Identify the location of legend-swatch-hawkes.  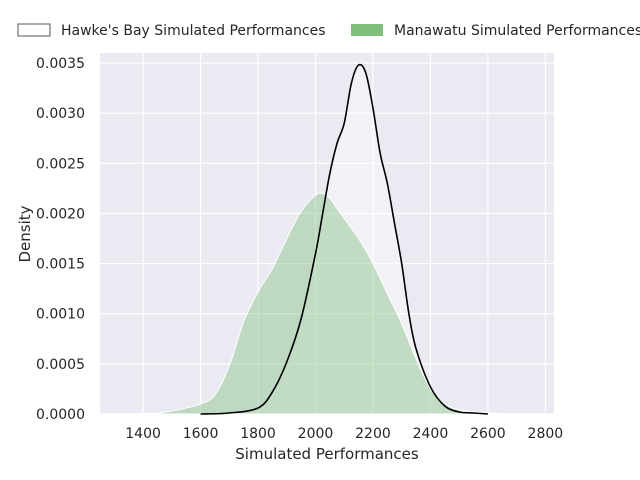
(34, 30).